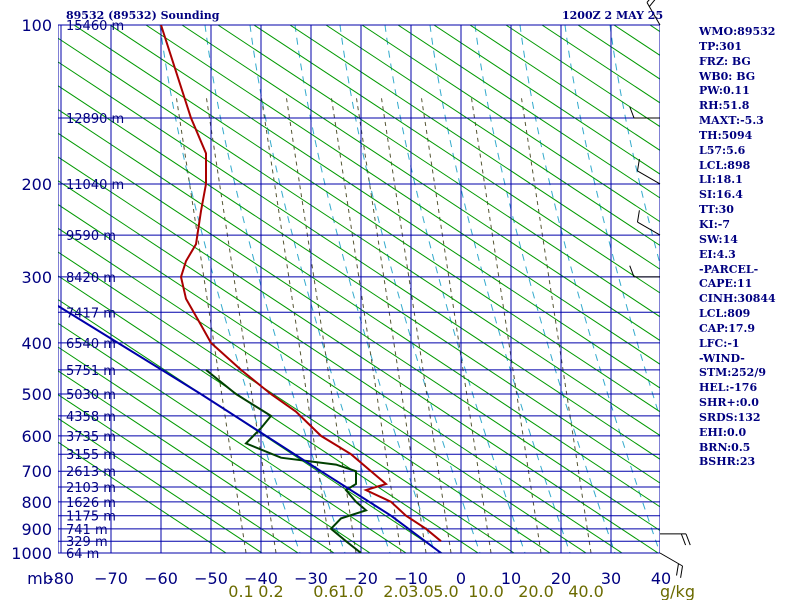  What do you see at coordinates (718, 239) in the screenshot?
I see `index-line: SW:14` at bounding box center [718, 239].